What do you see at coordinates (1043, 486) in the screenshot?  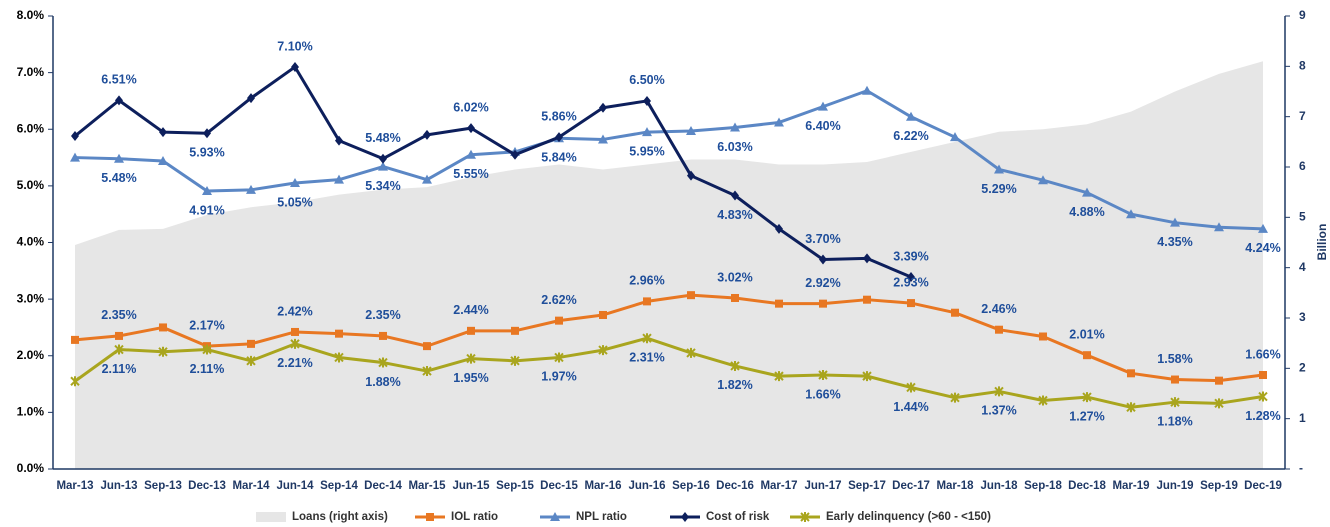 I see `x-tick-label: Sep-18` at bounding box center [1043, 486].